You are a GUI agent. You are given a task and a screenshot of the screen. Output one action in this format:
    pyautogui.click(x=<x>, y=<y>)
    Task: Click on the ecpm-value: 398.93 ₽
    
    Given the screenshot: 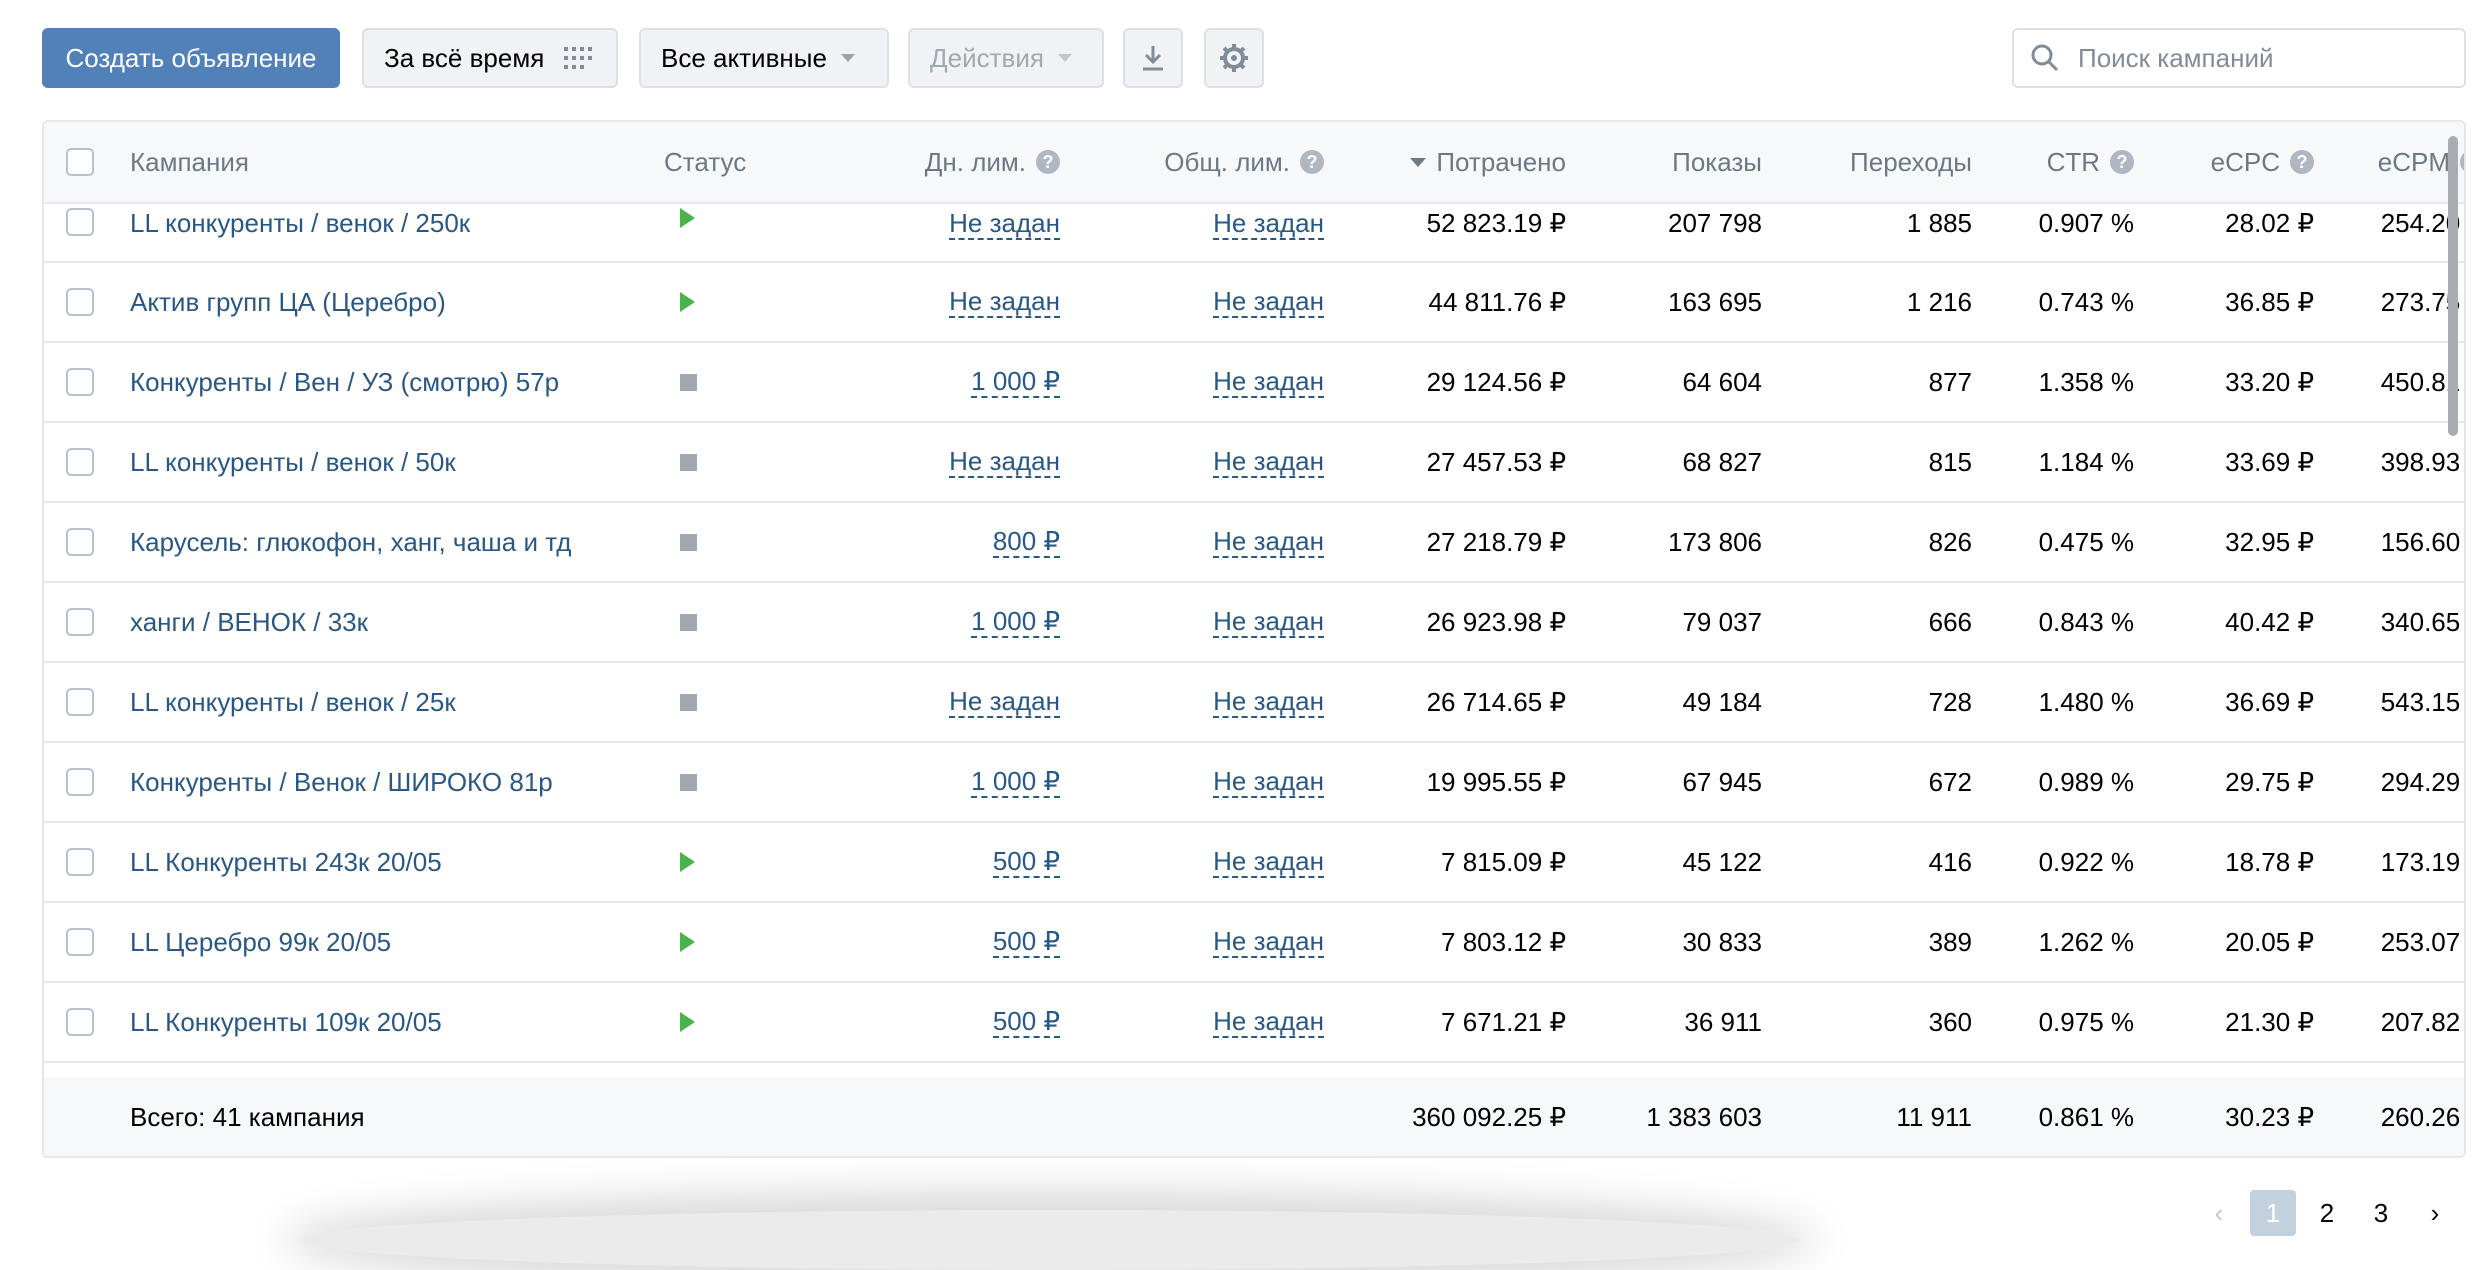 What is the action you would take?
    pyautogui.click(x=2422, y=461)
    